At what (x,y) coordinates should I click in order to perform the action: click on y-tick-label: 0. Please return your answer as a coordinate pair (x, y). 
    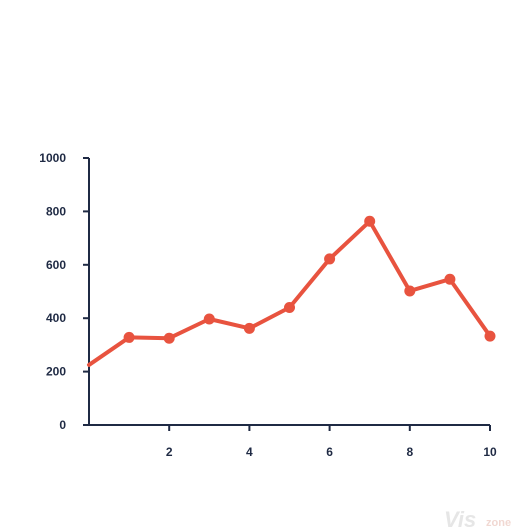
    Looking at the image, I should click on (62, 425).